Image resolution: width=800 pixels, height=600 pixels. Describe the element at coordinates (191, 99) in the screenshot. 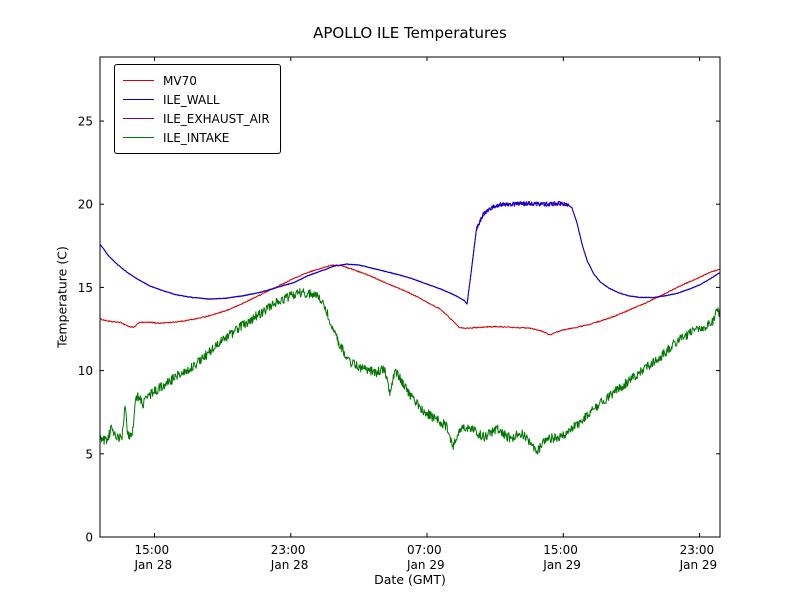

I see `legend-label: ILE_WALL` at that location.